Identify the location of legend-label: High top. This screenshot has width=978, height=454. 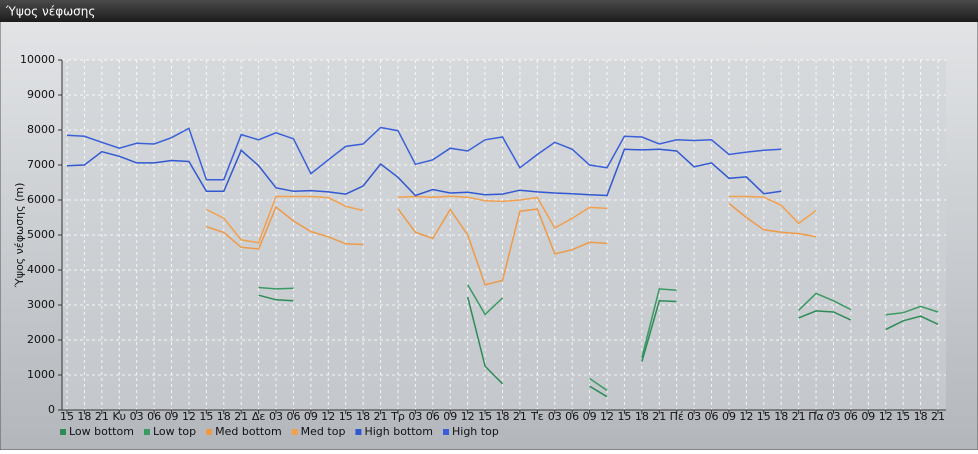
(475, 431).